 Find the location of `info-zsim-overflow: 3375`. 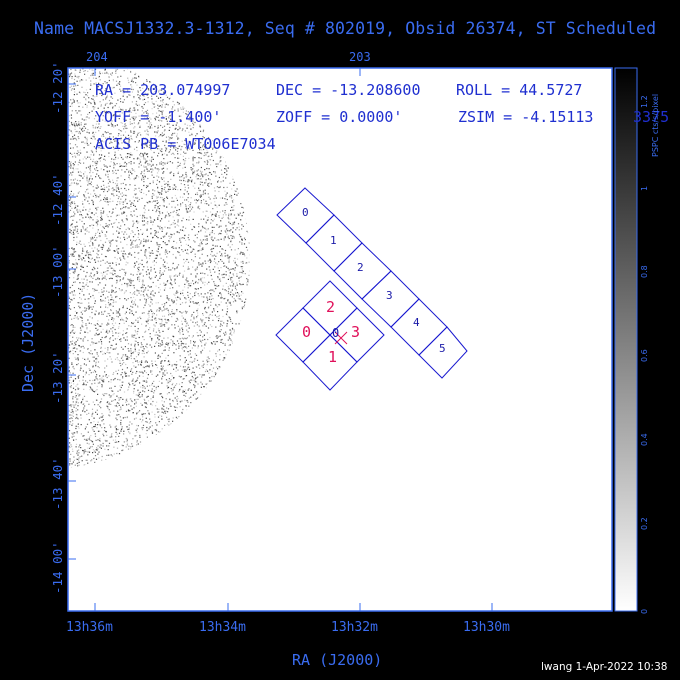

info-zsim-overflow: 3375 is located at coordinates (651, 117).